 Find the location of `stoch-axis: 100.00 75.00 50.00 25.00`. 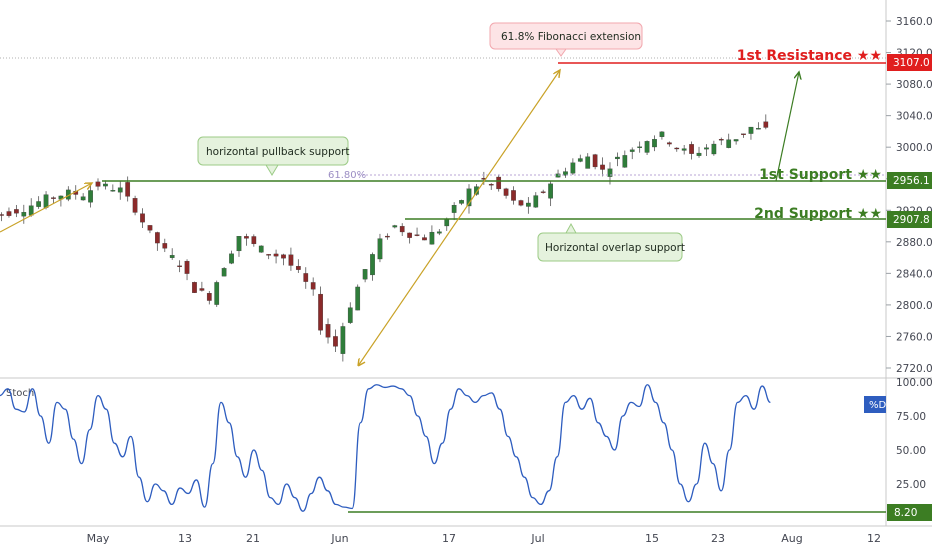

stoch-axis: 100.00 75.00 50.00 25.00 is located at coordinates (914, 434).